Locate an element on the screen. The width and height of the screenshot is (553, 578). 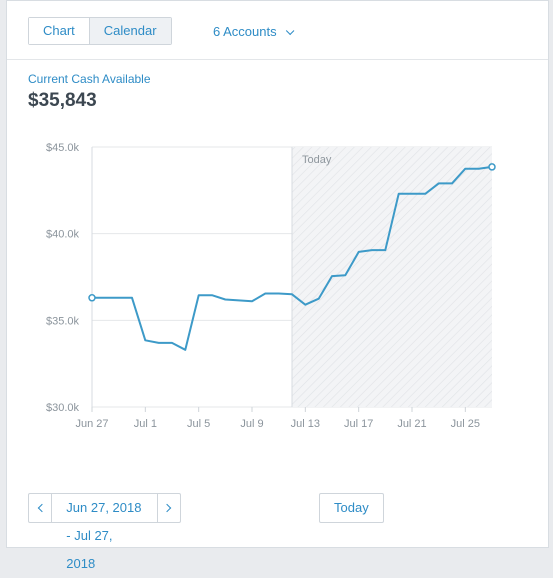
date-range-button: Jun 27, 2018 - Jul 27, 2018 is located at coordinates (104, 532).